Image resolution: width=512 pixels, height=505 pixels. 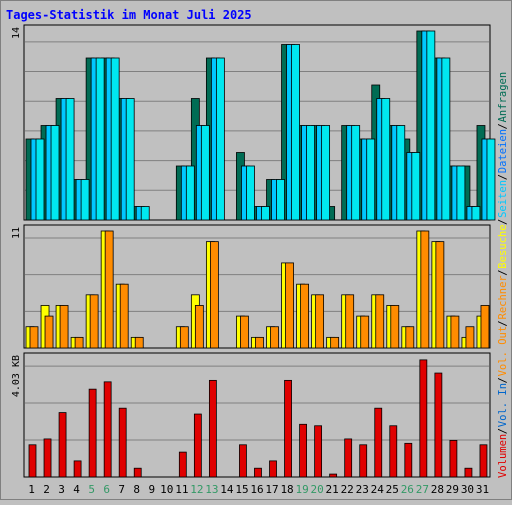 What do you see at coordinates (91, 489) in the screenshot?
I see `x-tick-label: 5` at bounding box center [91, 489].